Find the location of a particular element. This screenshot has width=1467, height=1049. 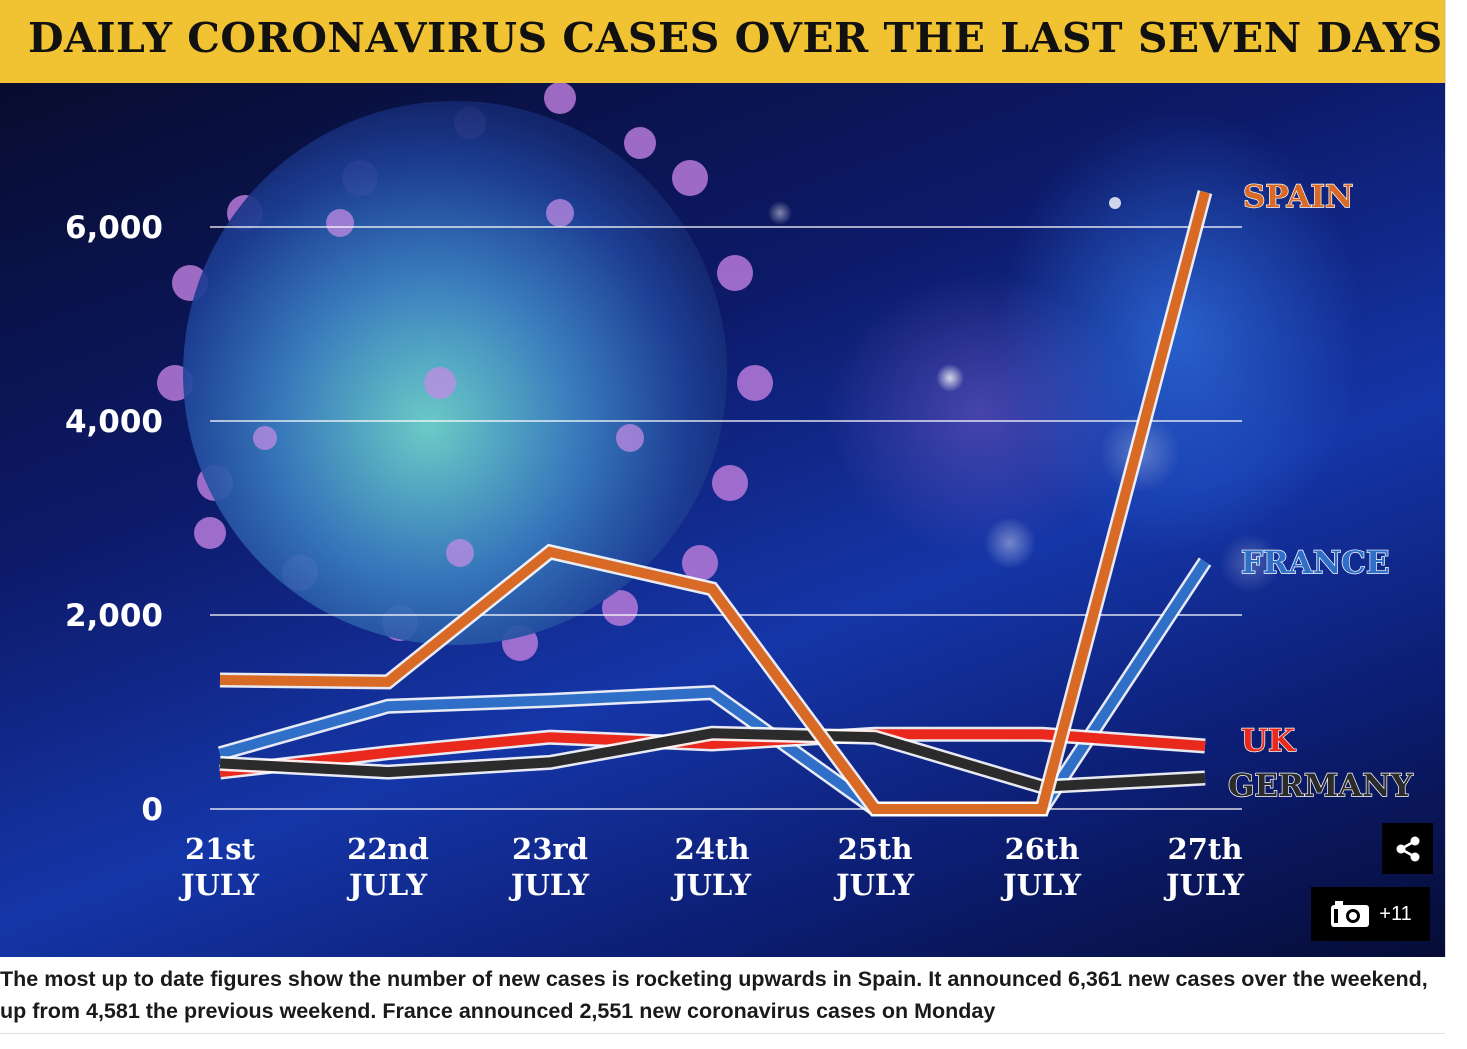

x-tick-label: 25th JULY is located at coordinates (874, 867).